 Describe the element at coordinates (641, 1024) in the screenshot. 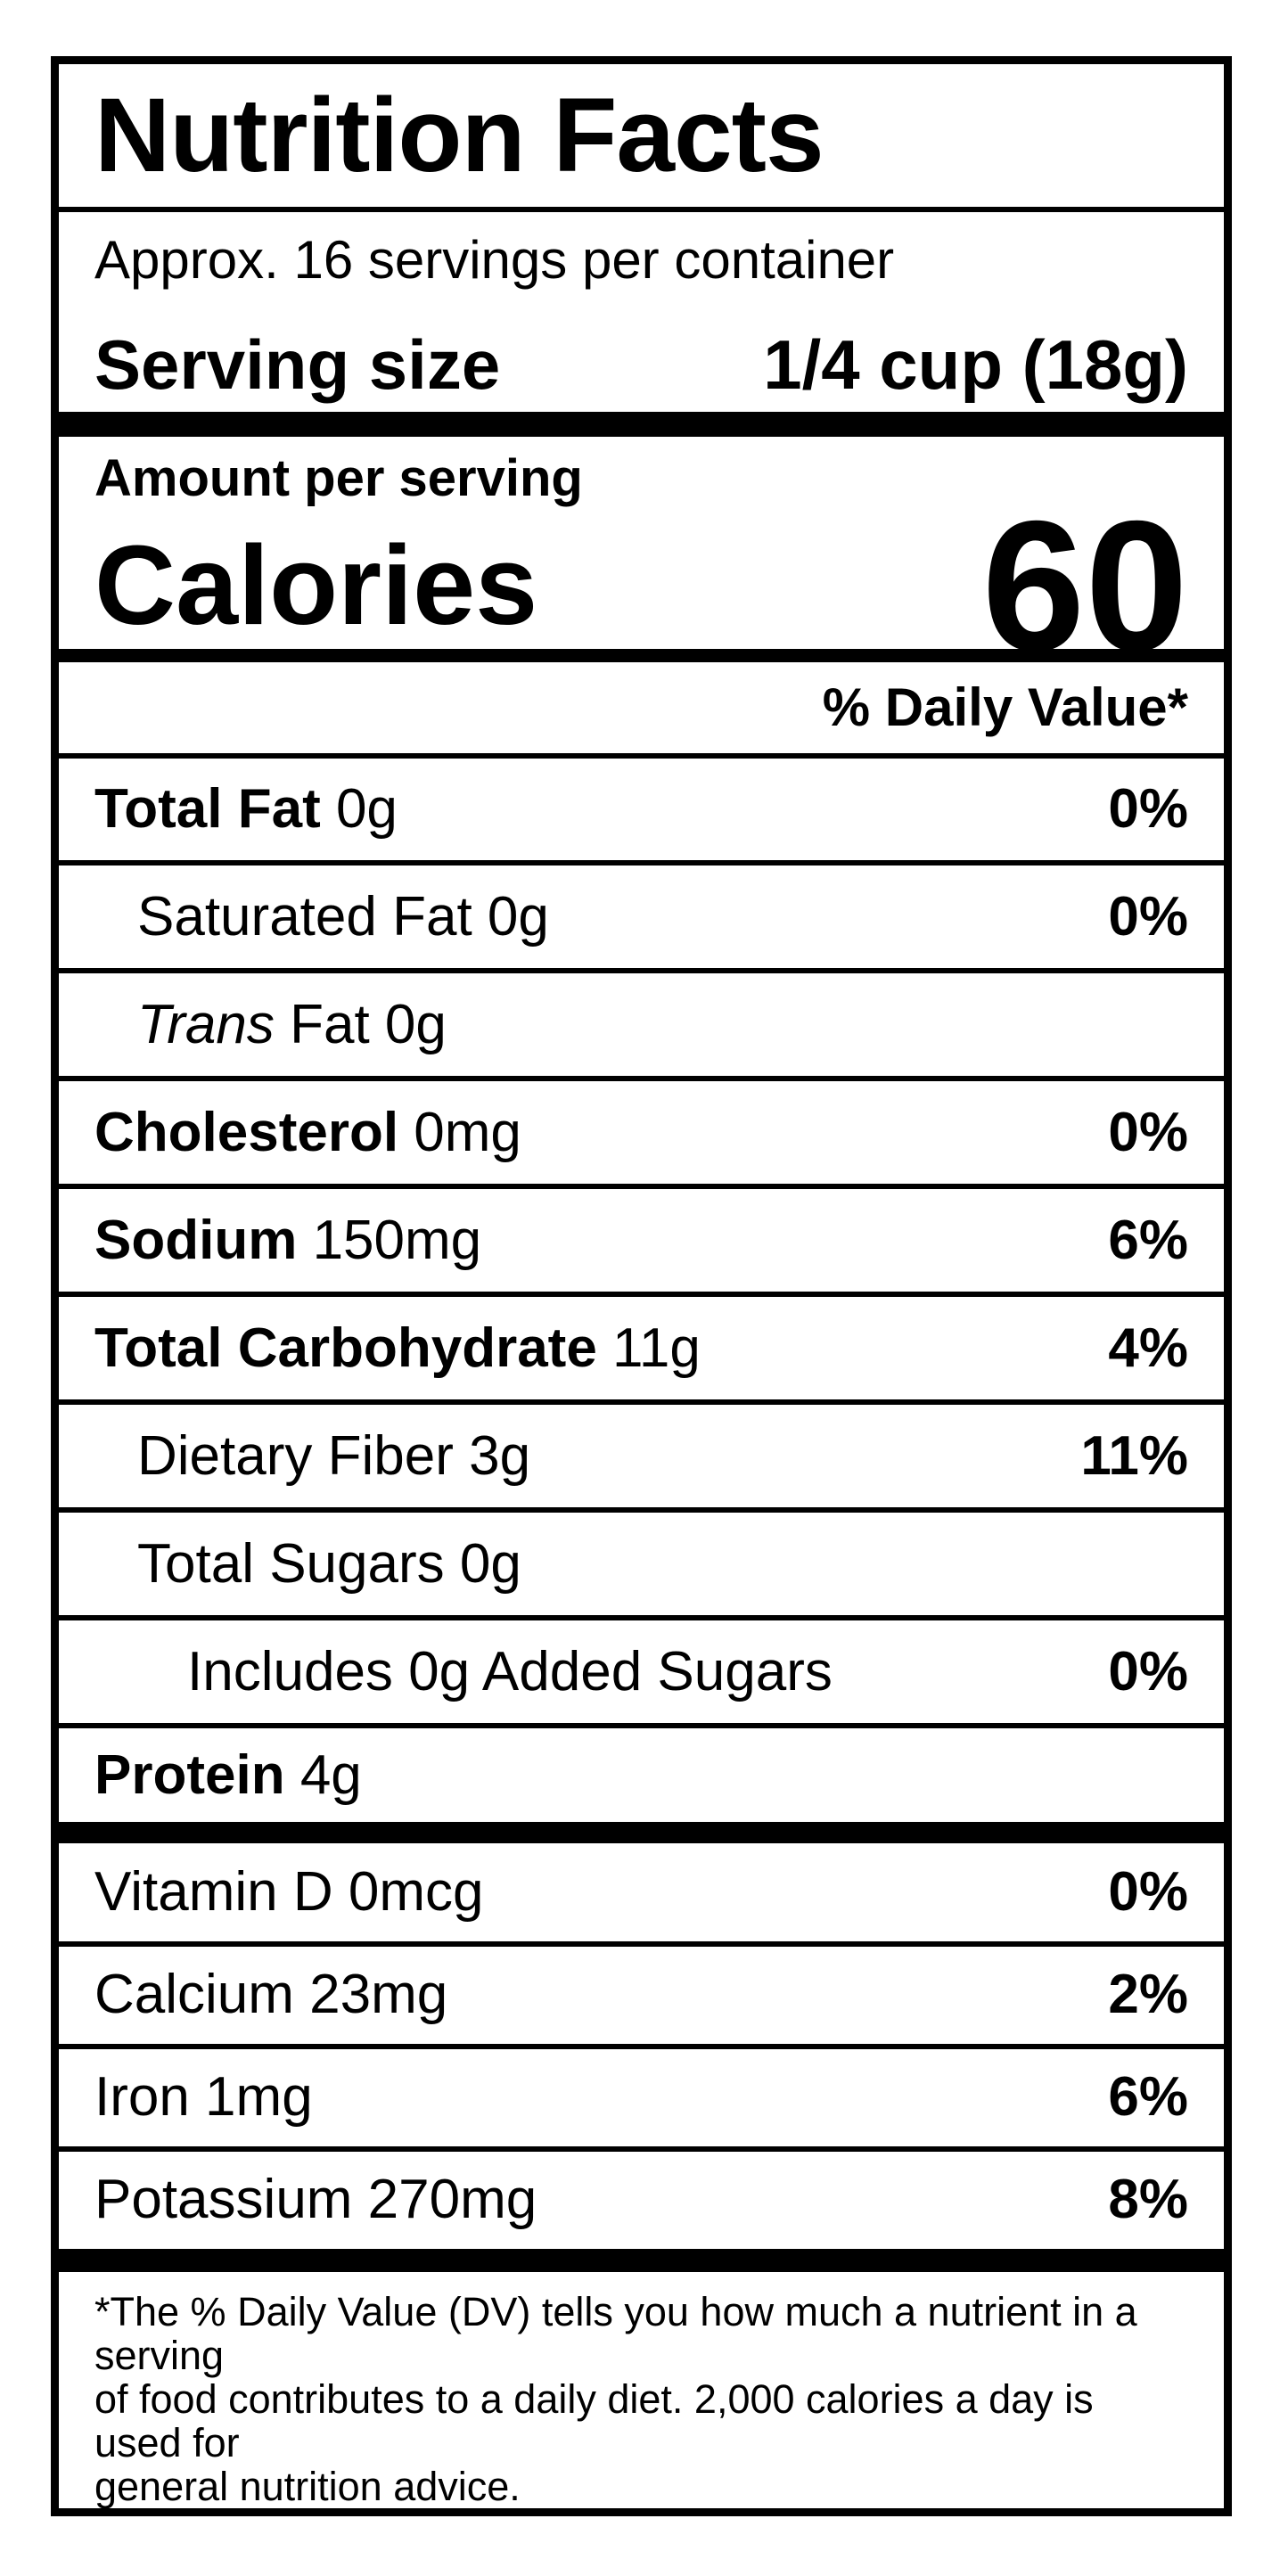

I see `table-row: Trans Fat 0g` at that location.